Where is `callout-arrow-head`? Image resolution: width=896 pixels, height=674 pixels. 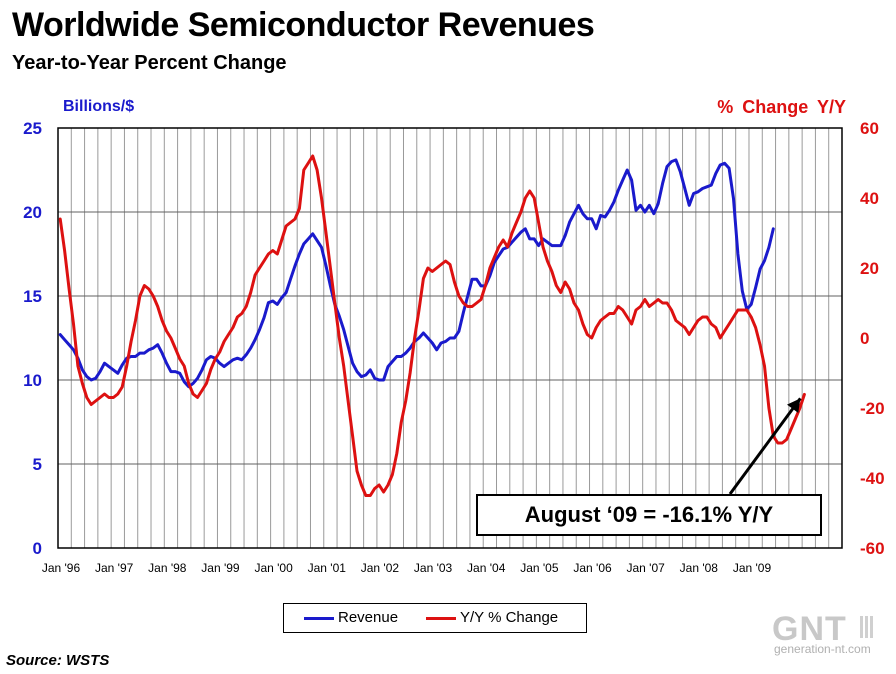 callout-arrow-head is located at coordinates (794, 405).